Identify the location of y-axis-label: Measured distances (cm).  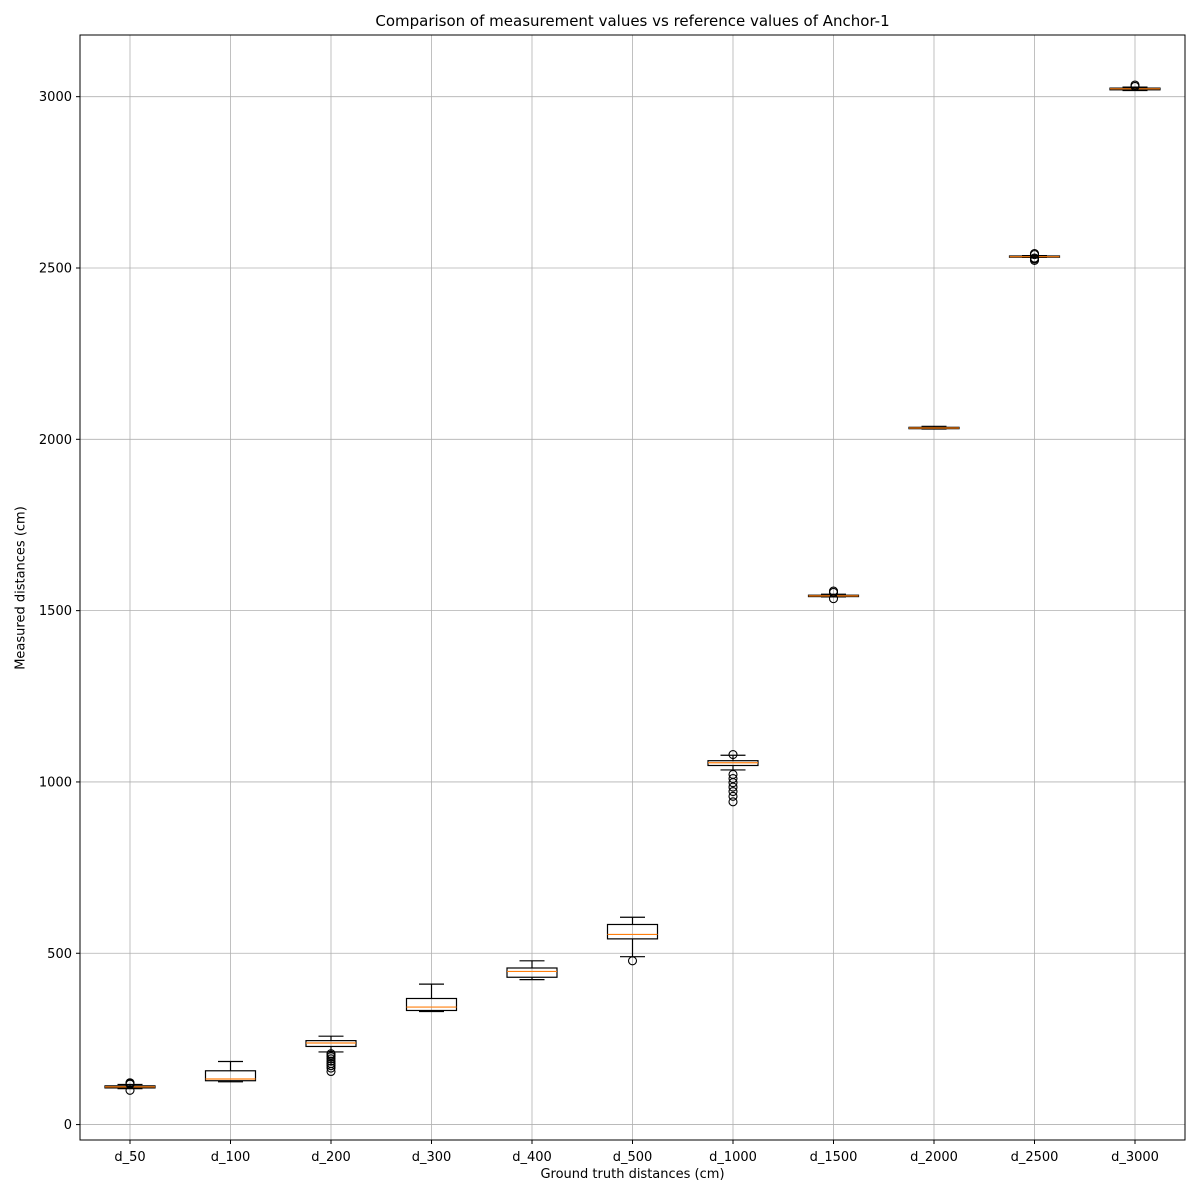
(21, 588).